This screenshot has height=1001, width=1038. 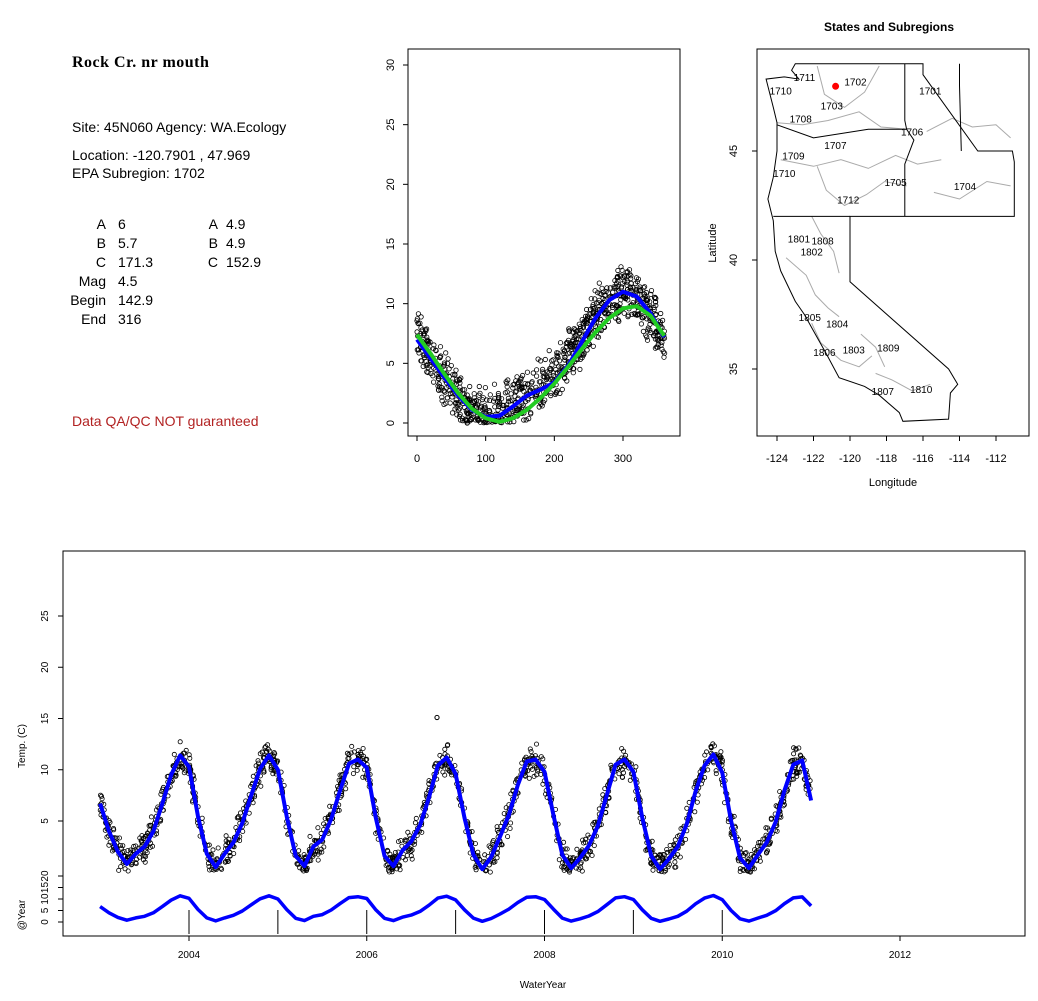 What do you see at coordinates (544, 242) in the screenshot?
I see `season-plot-frame` at bounding box center [544, 242].